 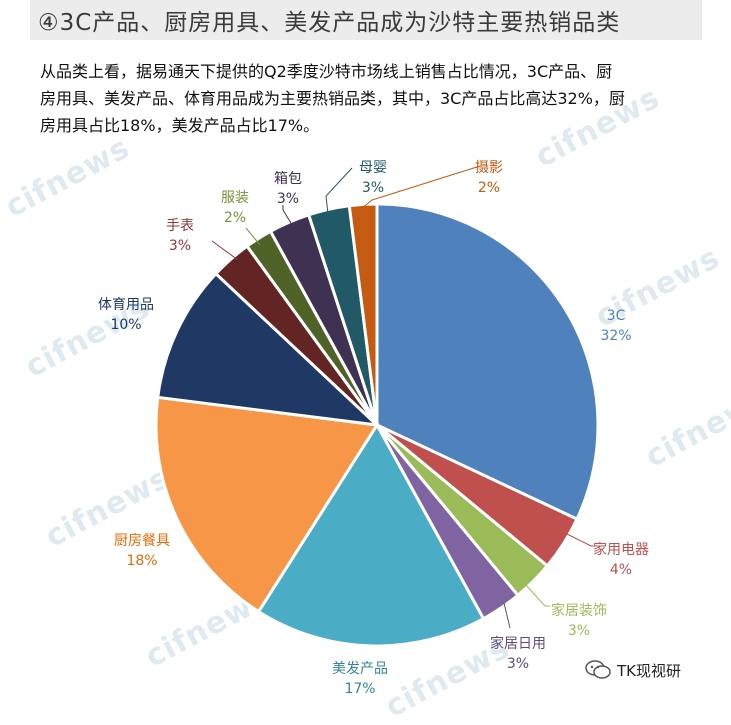 I want to click on page-title: ④3C产品、厨房用具、美发产品成为沙特主要热销品类, so click(x=329, y=23).